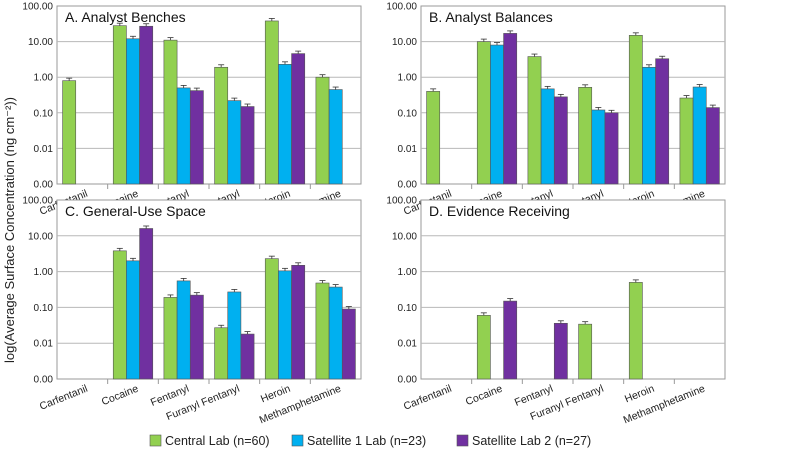 The image size is (800, 452). Describe the element at coordinates (366, 441) in the screenshot. I see `legend-label-2: Satellite 1 Lab (n=23)` at that location.